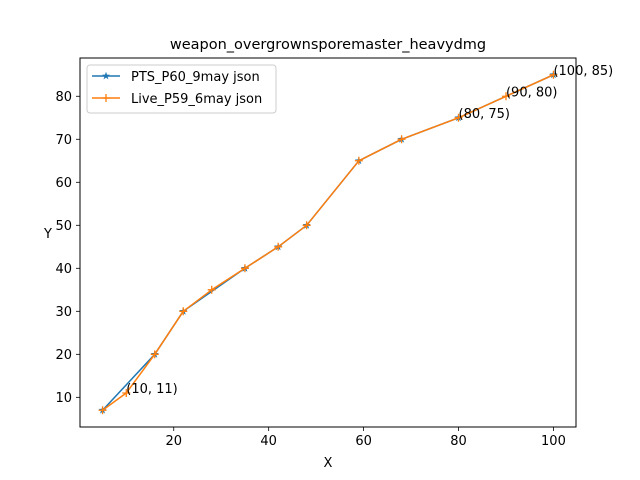 This screenshot has width=640, height=480. What do you see at coordinates (63, 355) in the screenshot?
I see `y-tick-label: 20` at bounding box center [63, 355].